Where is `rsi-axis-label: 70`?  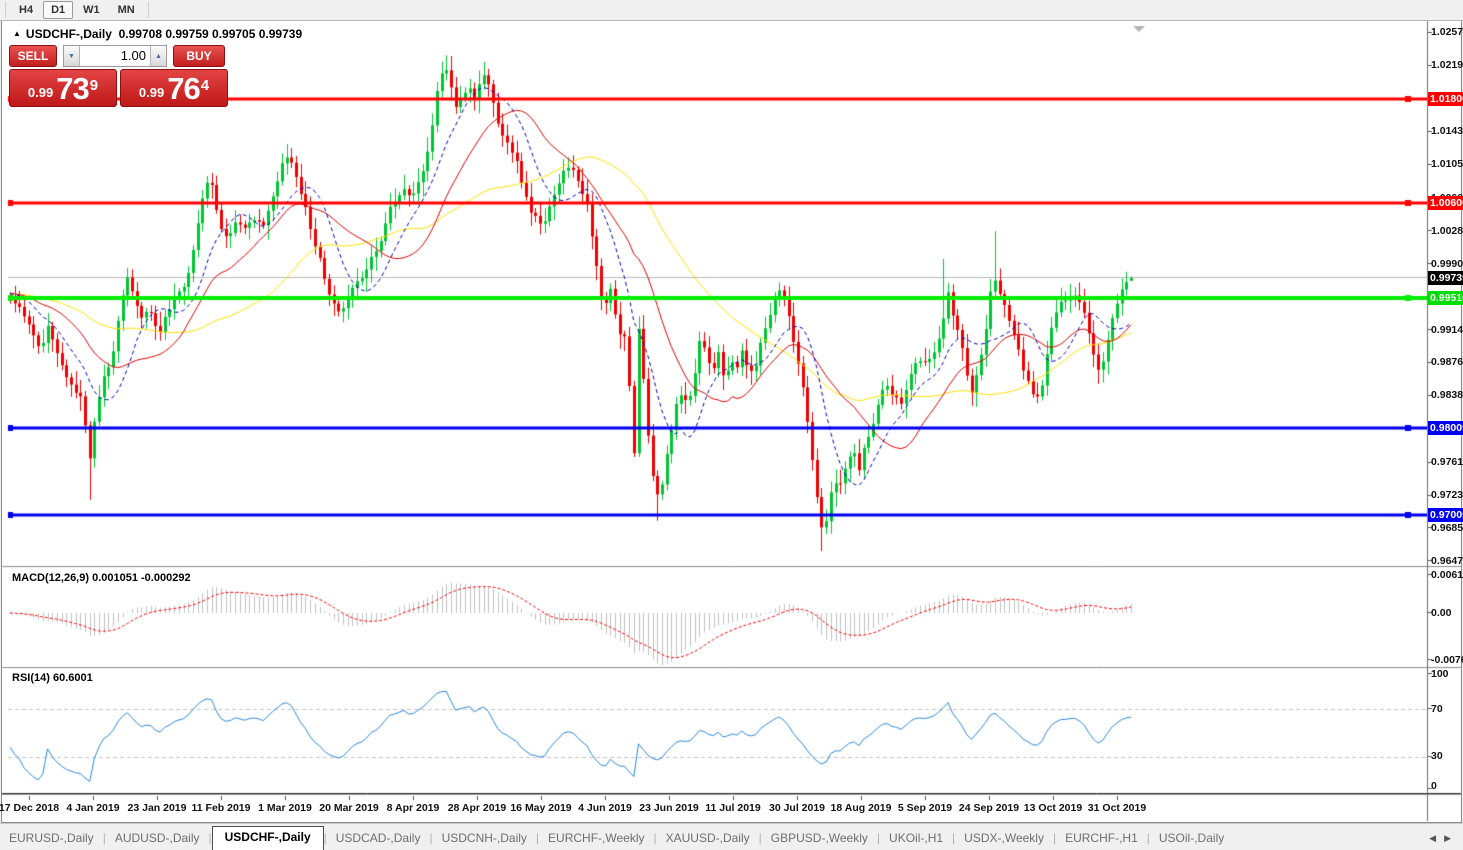 rsi-axis-label: 70 is located at coordinates (1437, 708).